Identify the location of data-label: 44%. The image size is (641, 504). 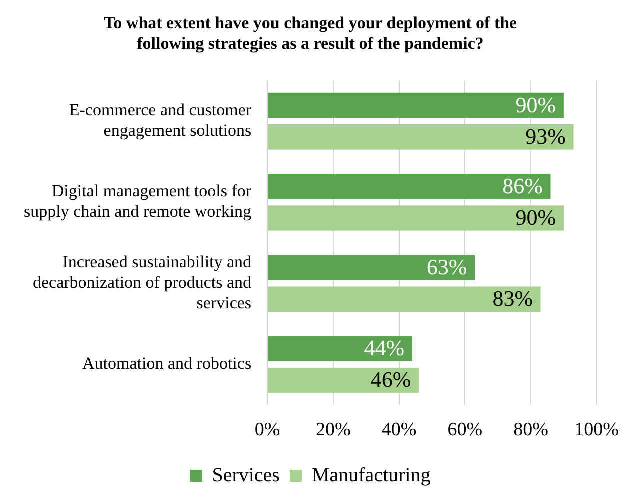
(384, 348).